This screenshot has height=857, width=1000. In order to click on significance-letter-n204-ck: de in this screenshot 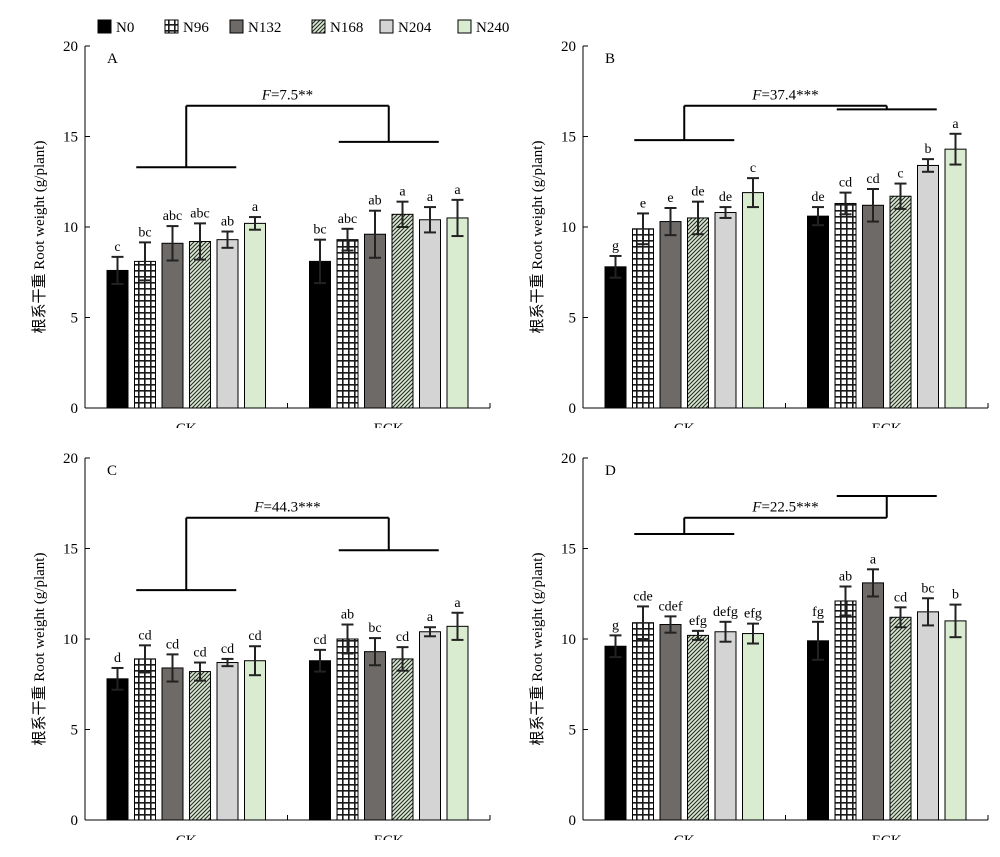, I will do `click(725, 197)`.